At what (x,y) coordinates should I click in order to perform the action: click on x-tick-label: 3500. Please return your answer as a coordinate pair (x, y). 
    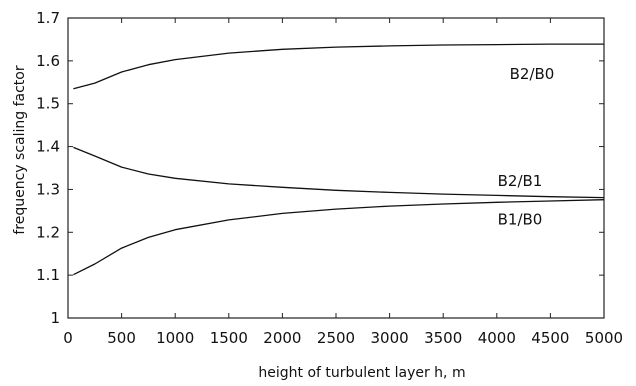
    Looking at the image, I should click on (443, 338).